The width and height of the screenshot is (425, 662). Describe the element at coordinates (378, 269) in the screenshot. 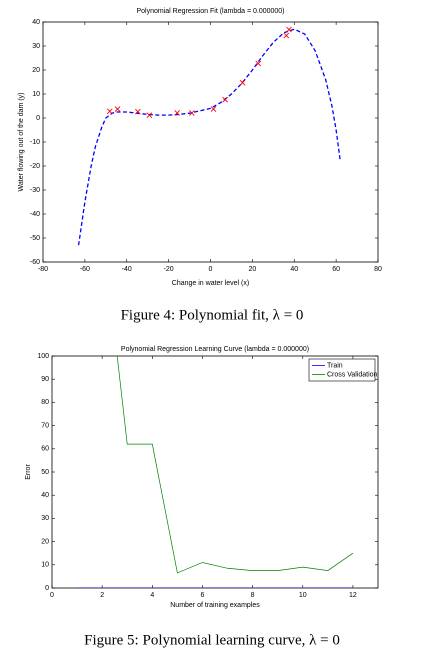

I see `x-tick-label: 80` at that location.